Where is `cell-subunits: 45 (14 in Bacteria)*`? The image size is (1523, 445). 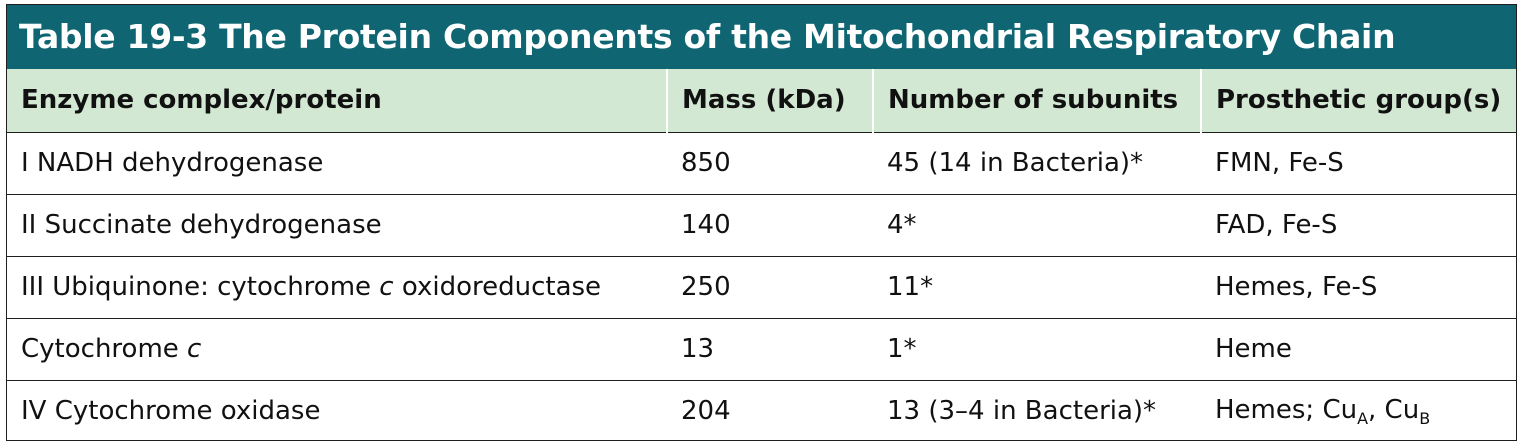
cell-subunits: 45 (14 in Bacteria)* is located at coordinates (1037, 163).